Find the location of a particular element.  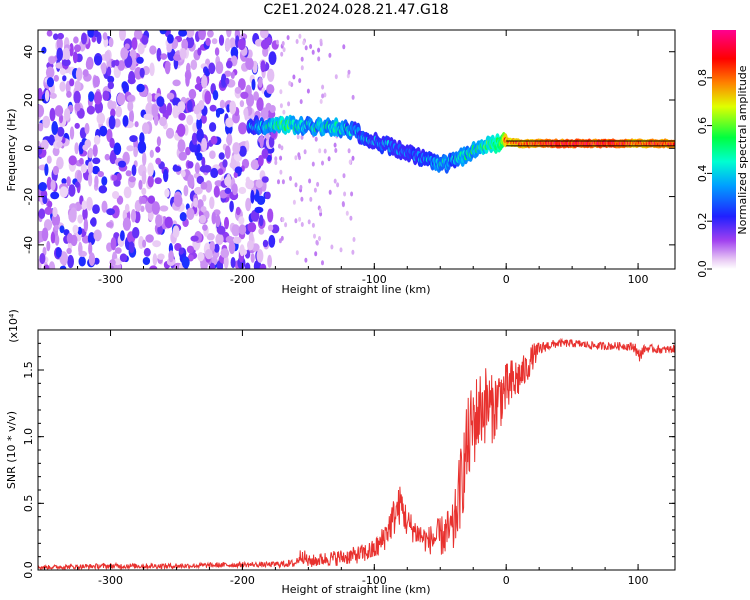

snr-x-axis-label: Height of straight line (km) is located at coordinates (355, 589).